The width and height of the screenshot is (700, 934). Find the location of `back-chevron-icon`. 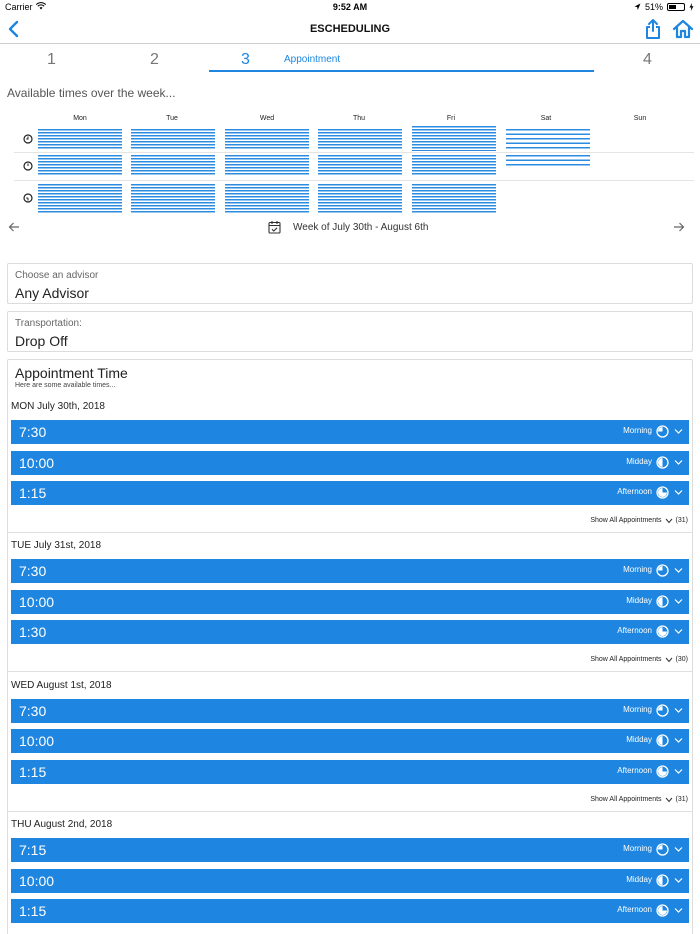

back-chevron-icon is located at coordinates (14, 29).